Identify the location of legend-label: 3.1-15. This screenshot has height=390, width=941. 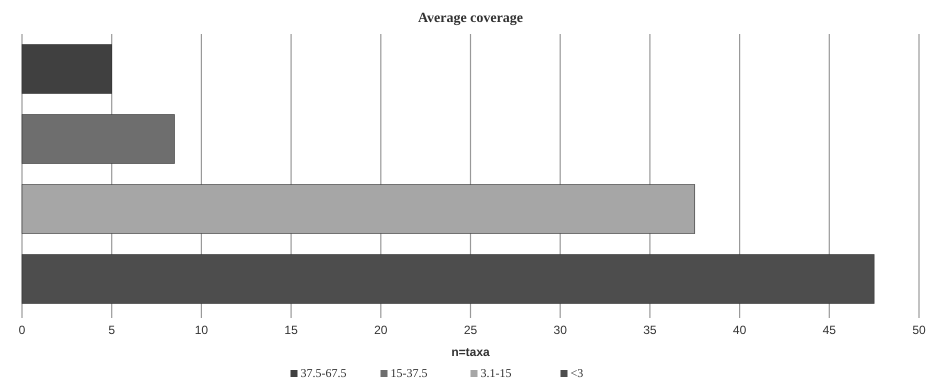
(496, 373).